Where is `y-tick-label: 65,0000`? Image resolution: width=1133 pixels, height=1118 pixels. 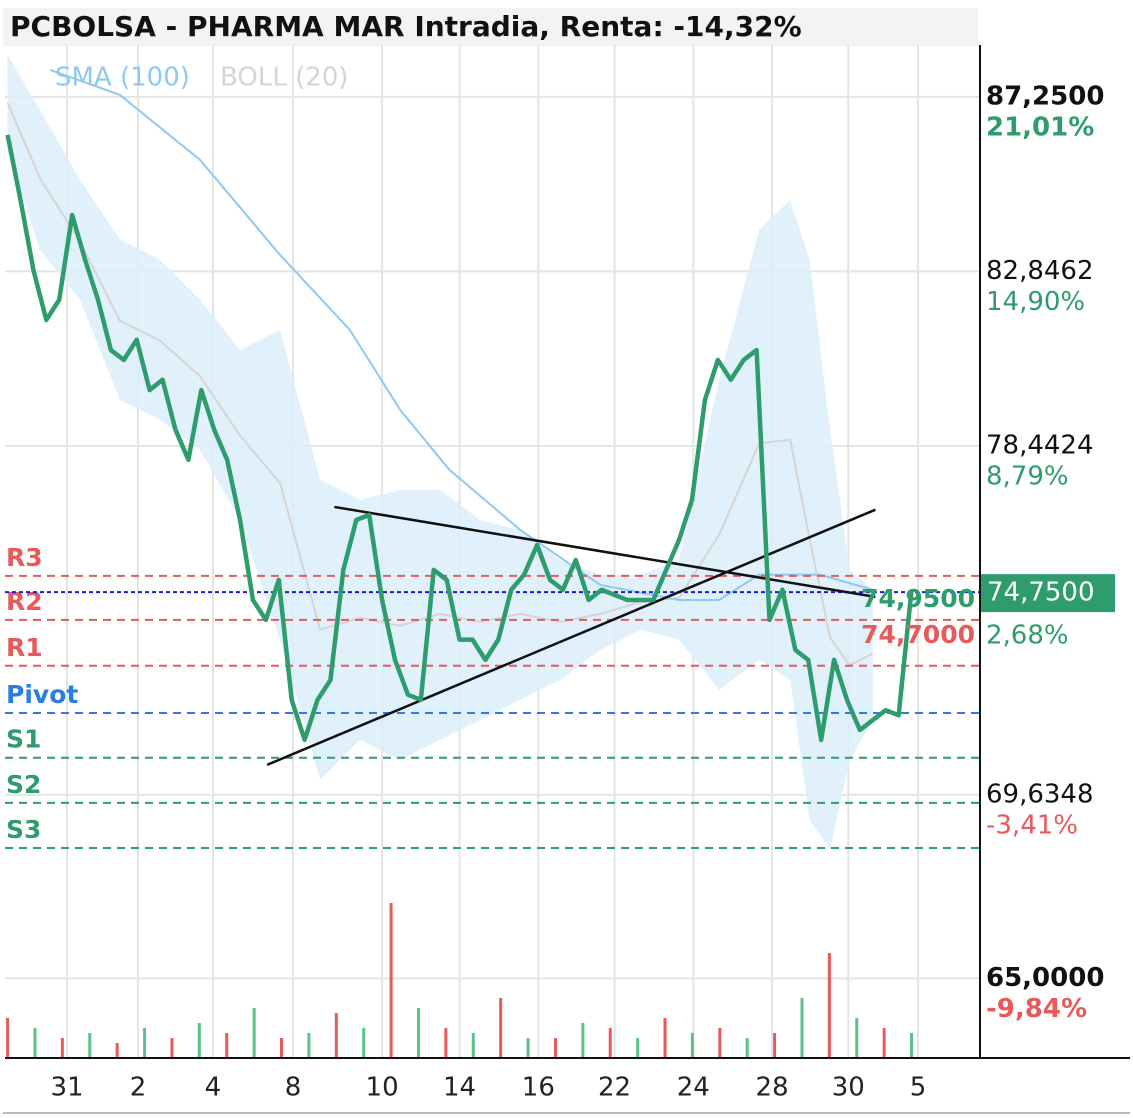 y-tick-label: 65,0000 is located at coordinates (1045, 978).